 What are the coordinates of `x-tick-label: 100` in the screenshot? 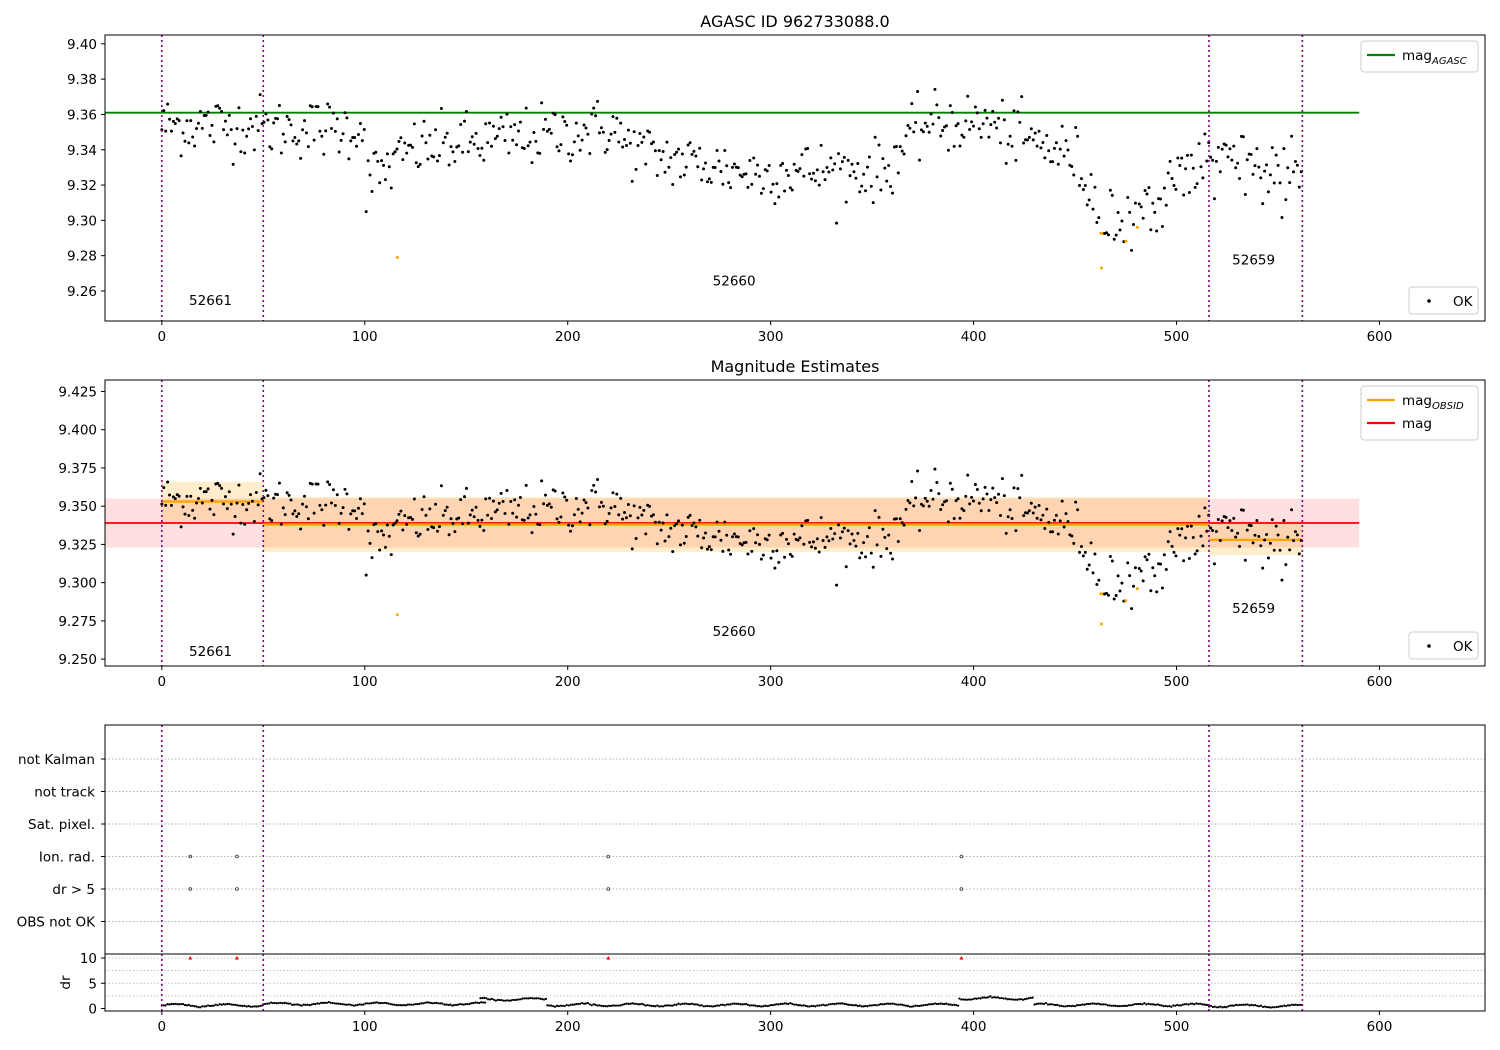 It's located at (365, 682).